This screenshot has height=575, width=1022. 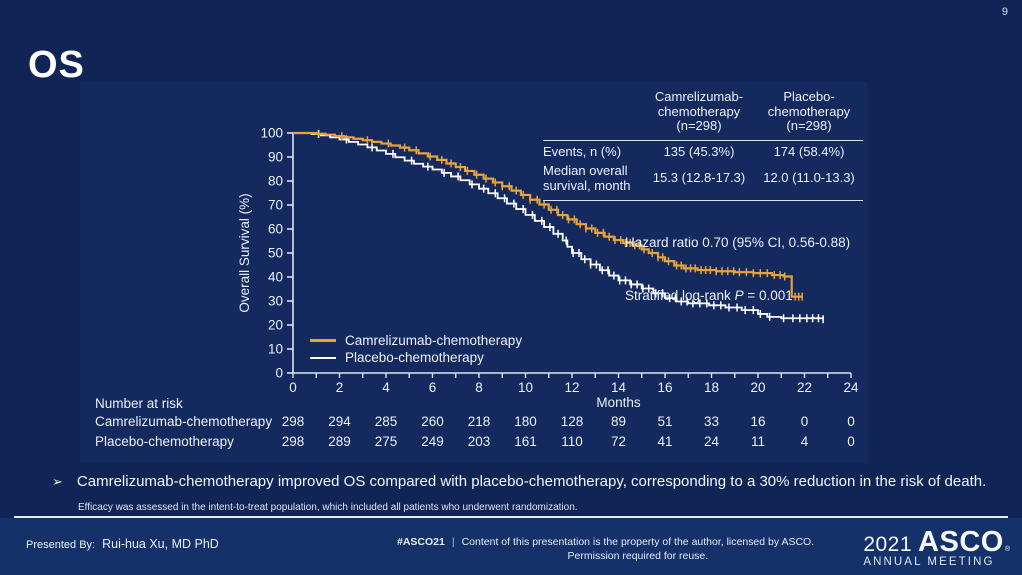 What do you see at coordinates (160, 544) in the screenshot?
I see `presenter-name: Rui-hua Xu, MD PhD` at bounding box center [160, 544].